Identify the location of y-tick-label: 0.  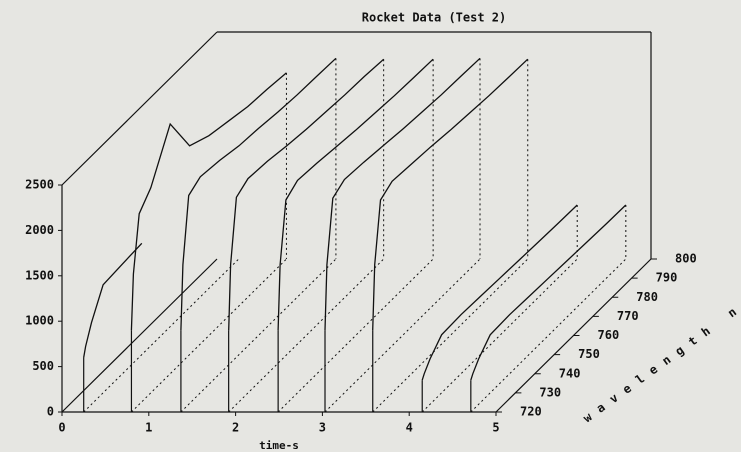
(50, 412).